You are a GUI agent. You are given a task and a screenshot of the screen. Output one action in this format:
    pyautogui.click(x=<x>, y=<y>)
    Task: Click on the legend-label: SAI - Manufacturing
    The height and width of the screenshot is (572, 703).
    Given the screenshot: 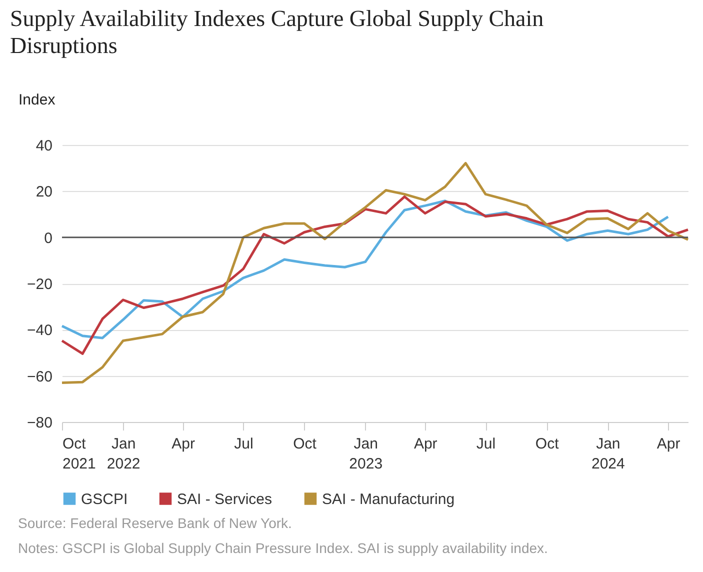 What is the action you would take?
    pyautogui.click(x=388, y=499)
    